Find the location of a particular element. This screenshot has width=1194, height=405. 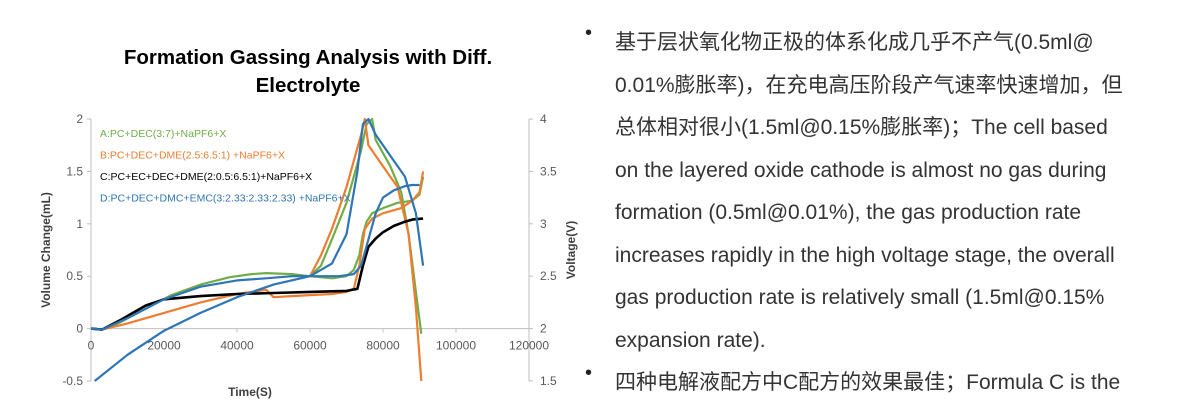

x-tick-label: 120000 is located at coordinates (529, 346).